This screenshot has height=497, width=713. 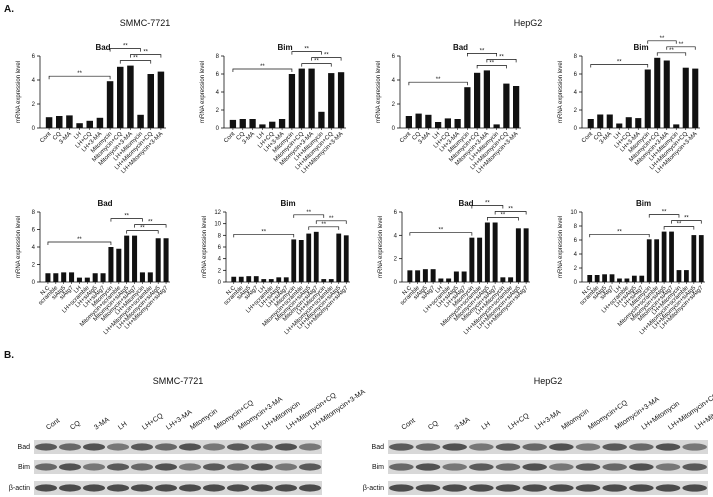 What do you see at coordinates (9, 355) in the screenshot?
I see `panel-label: B.` at bounding box center [9, 355].